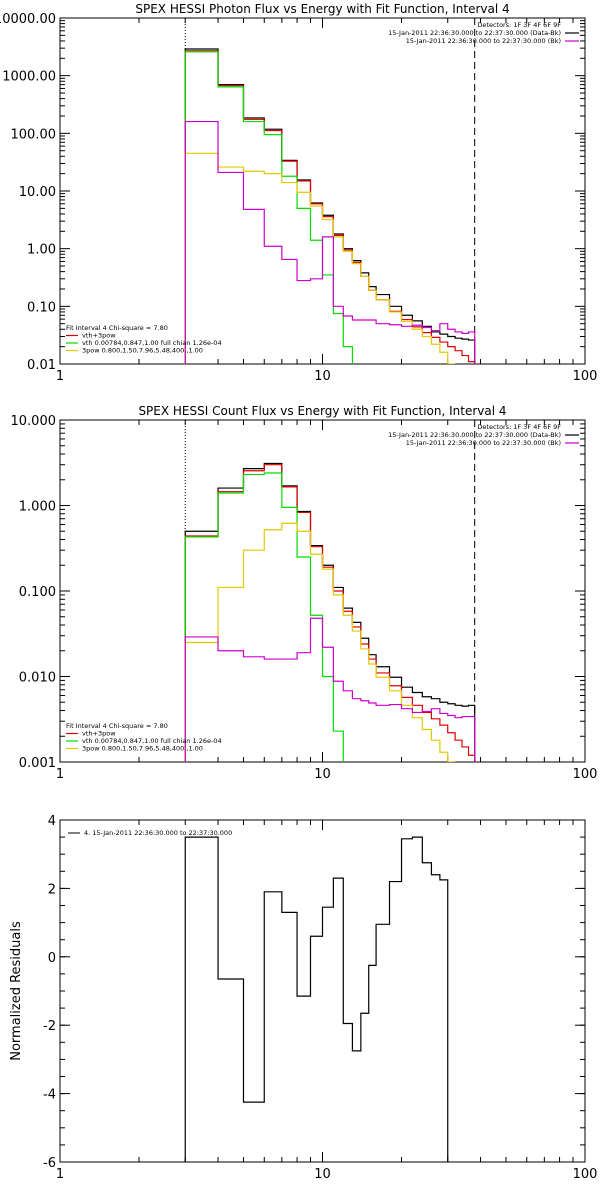 Image resolution: width=600 pixels, height=1200 pixels. Describe the element at coordinates (52, 889) in the screenshot. I see `y-tick-label: 2` at that location.